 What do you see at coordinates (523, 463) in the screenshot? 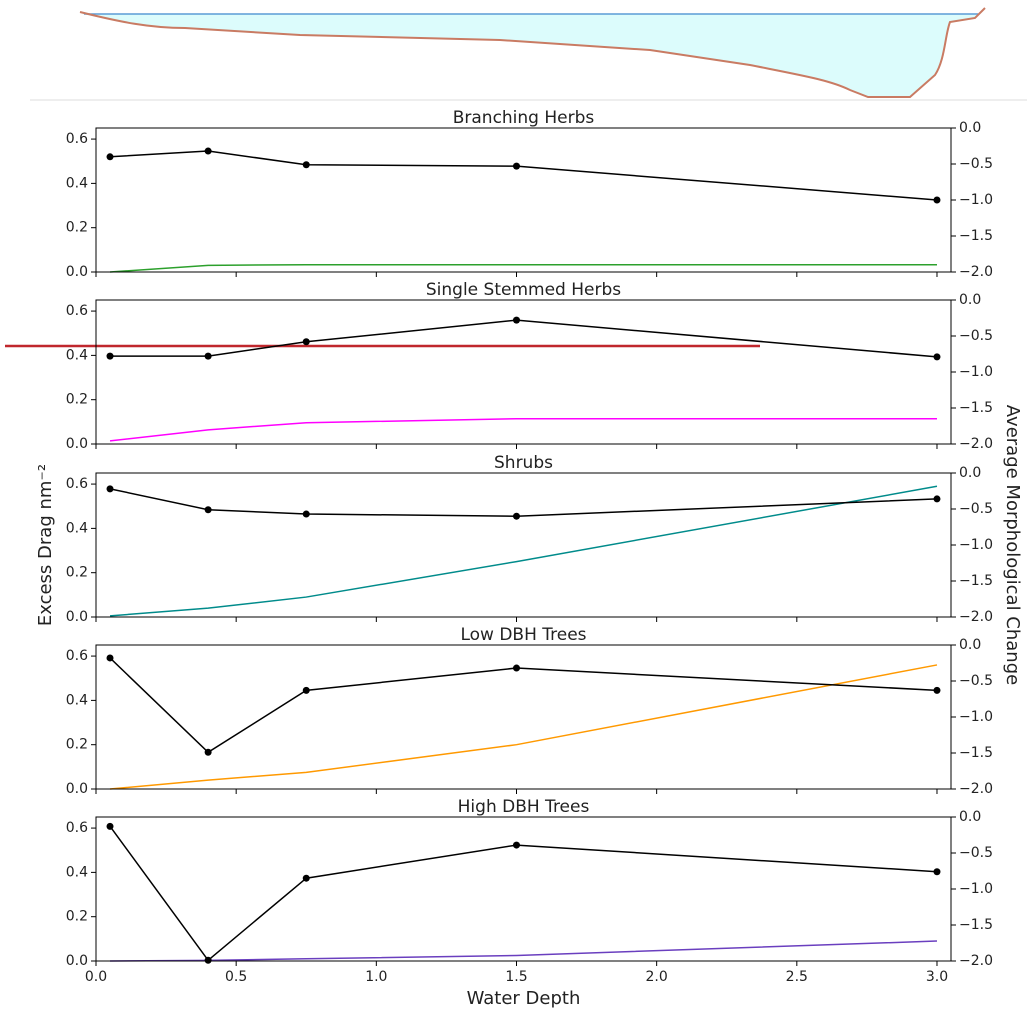
I see `panel-title: Shrubs` at bounding box center [523, 463].